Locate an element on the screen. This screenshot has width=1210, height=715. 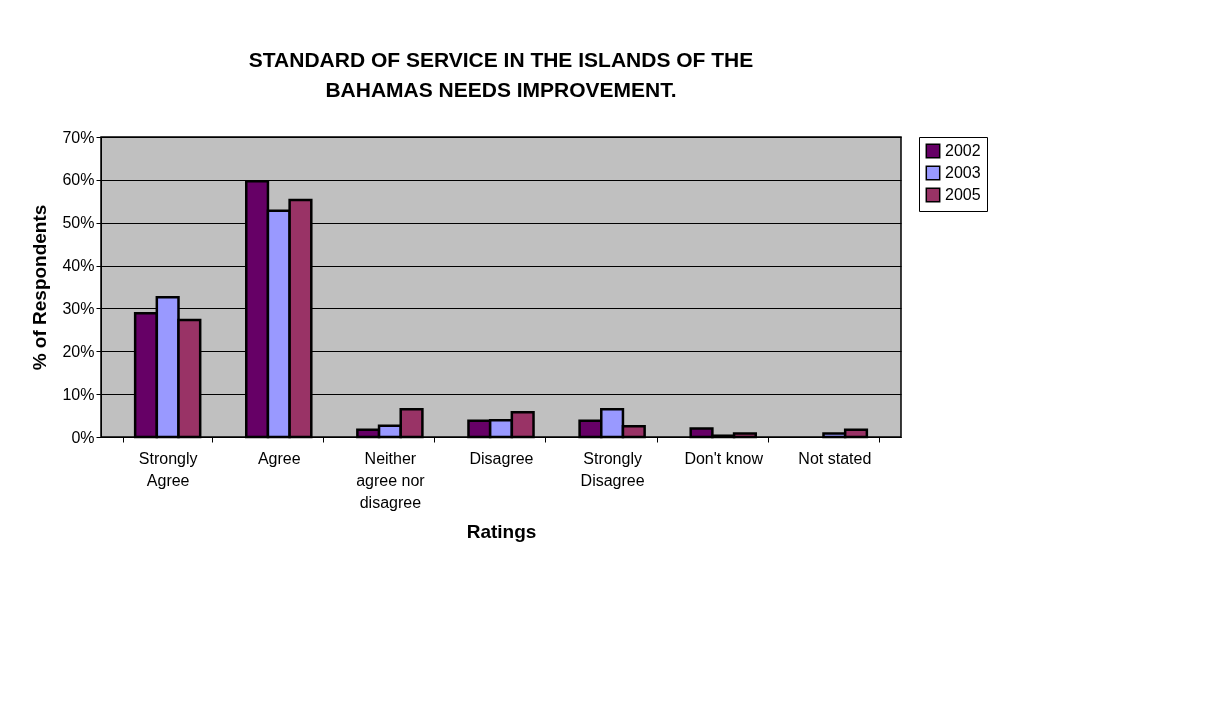
chart-title: STANDARD OF SERVICE IN THE ISLANDS OF THE BAHAMAS NEEDS IMPROVEMENT. is located at coordinates (501, 74).